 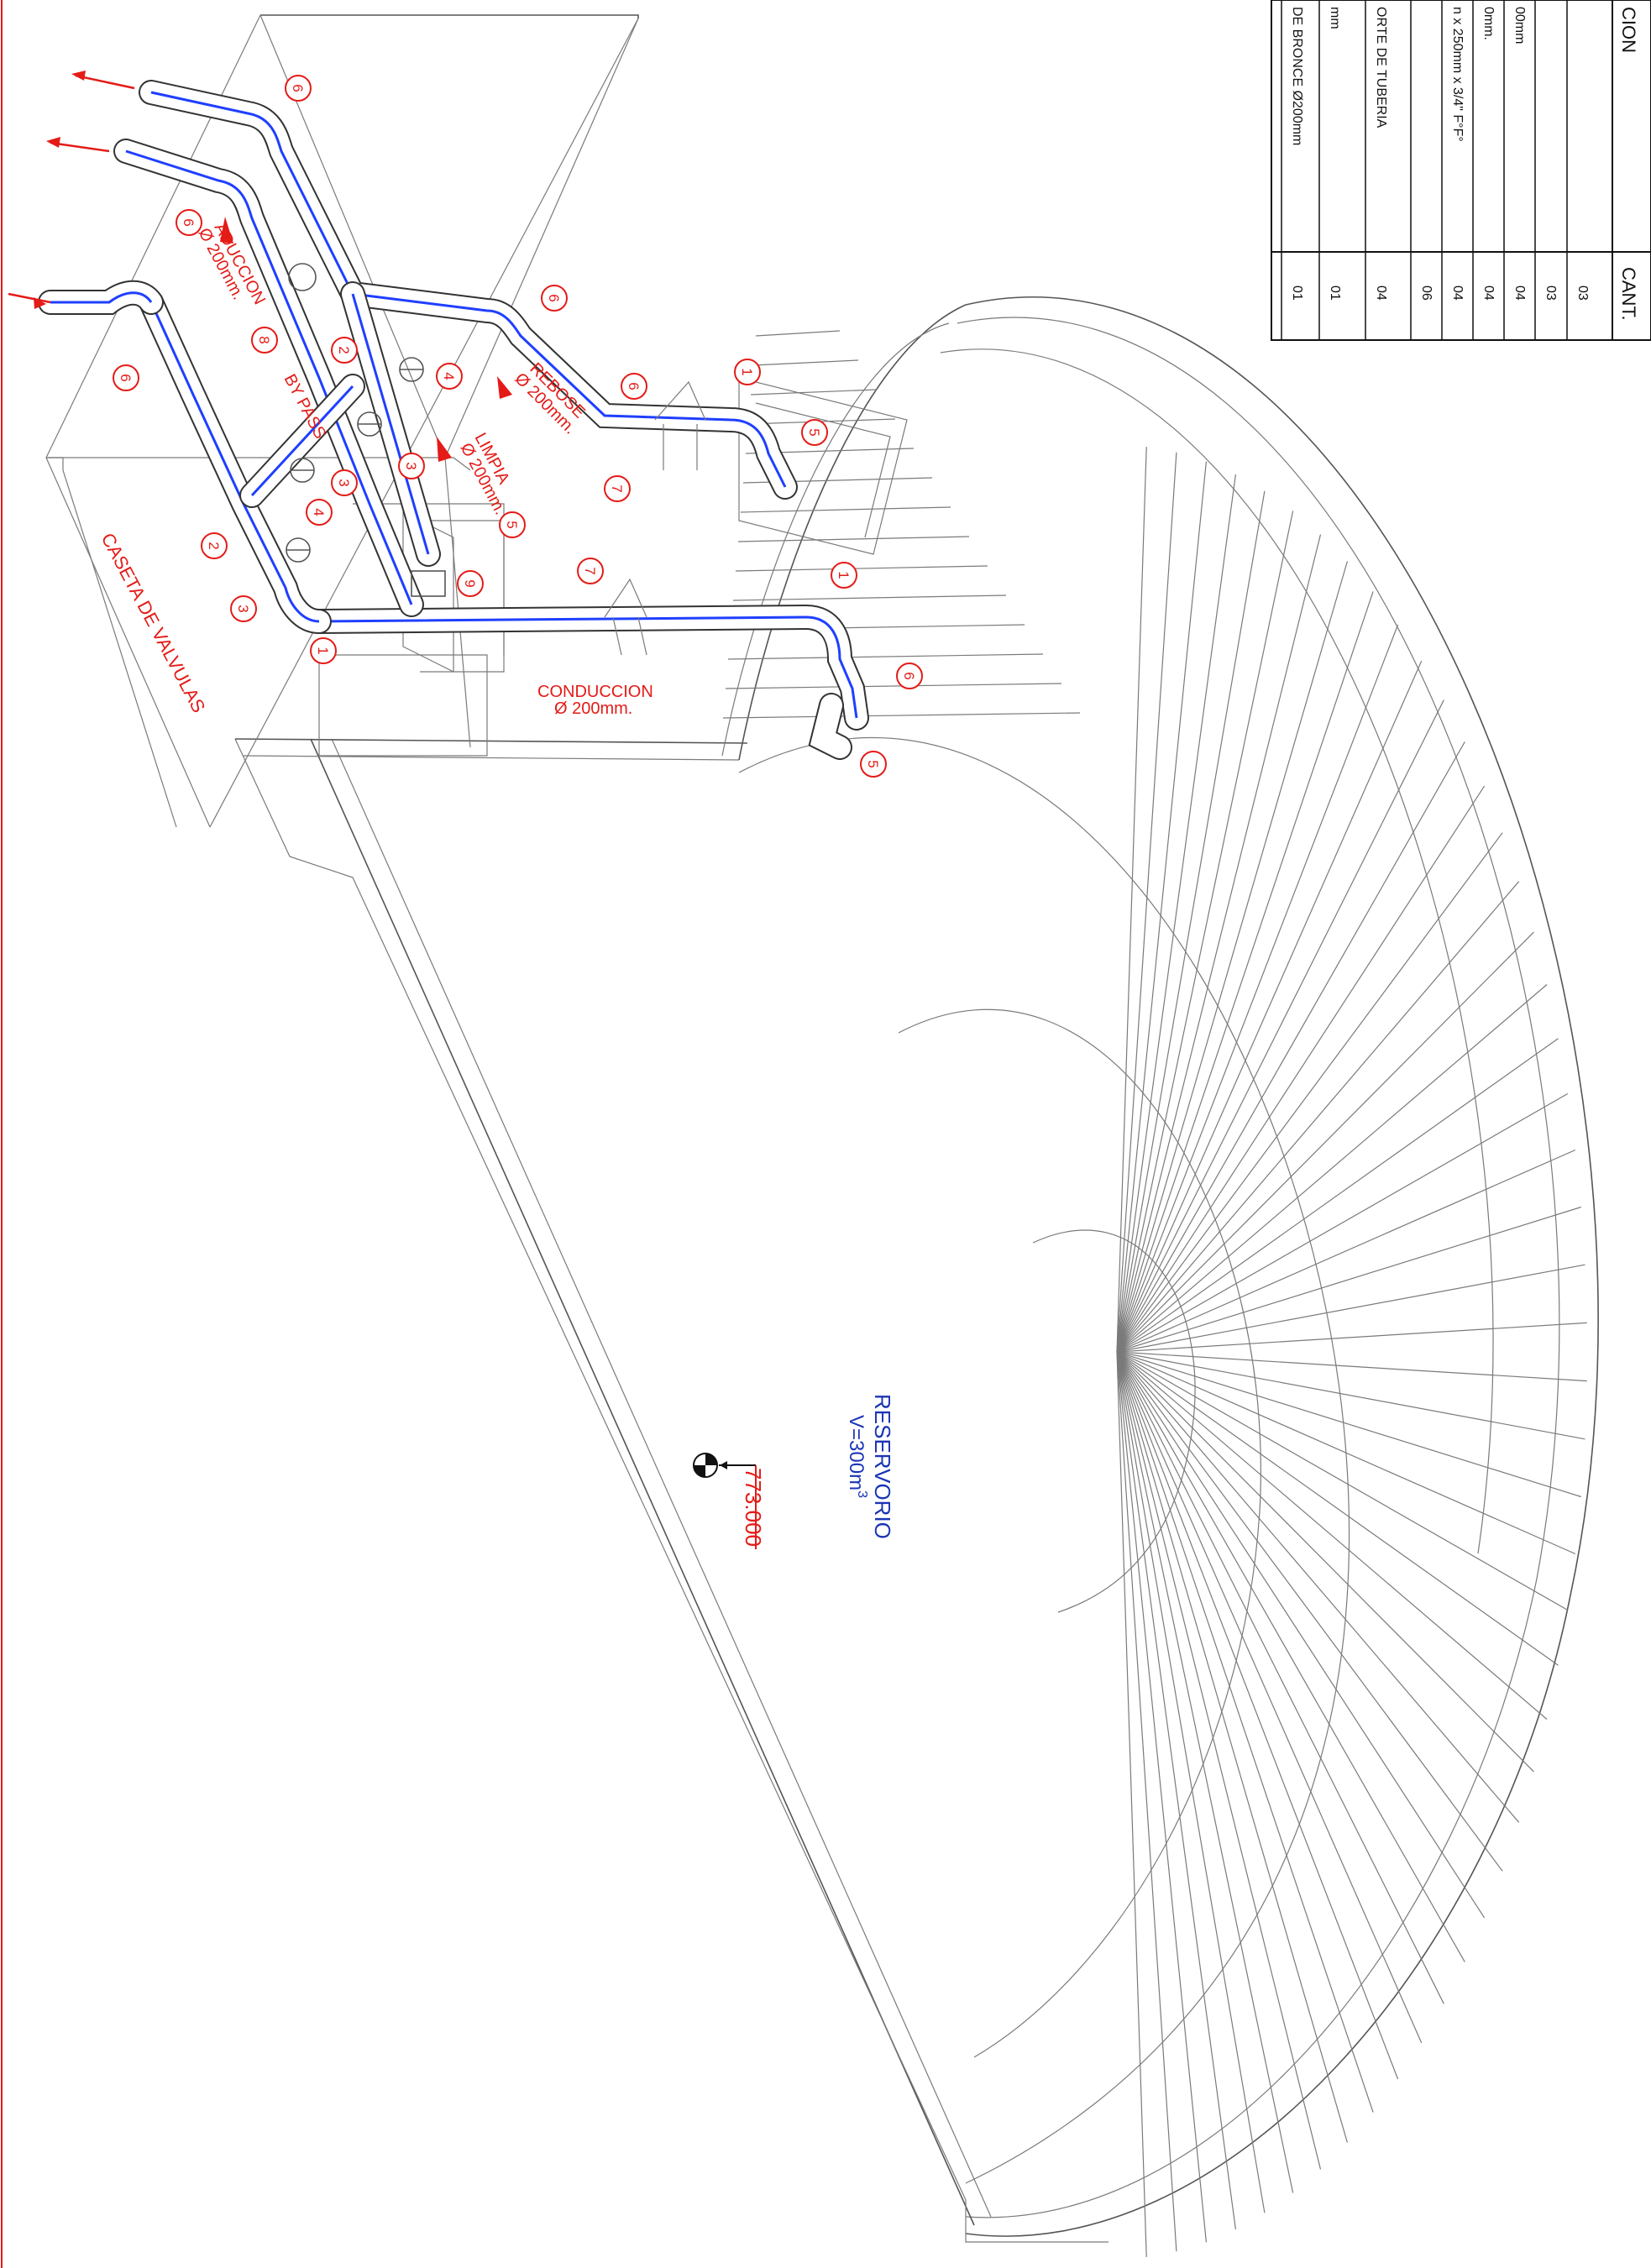 What do you see at coordinates (882, 1467) in the screenshot?
I see `reservoir-title: RESERVORIO` at bounding box center [882, 1467].